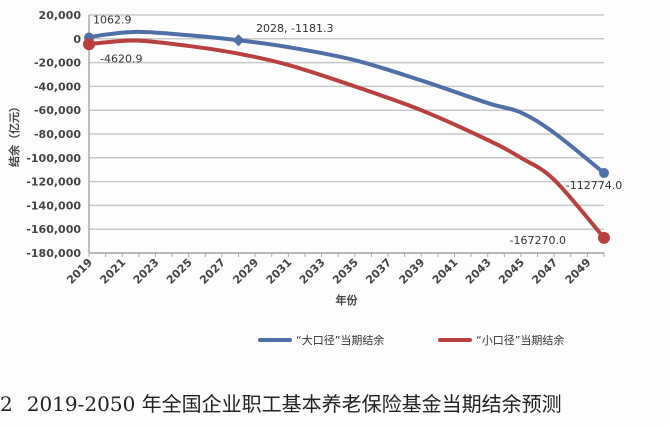 The image size is (670, 426). What do you see at coordinates (578, 271) in the screenshot?
I see `x-tick-label: 2049` at bounding box center [578, 271].